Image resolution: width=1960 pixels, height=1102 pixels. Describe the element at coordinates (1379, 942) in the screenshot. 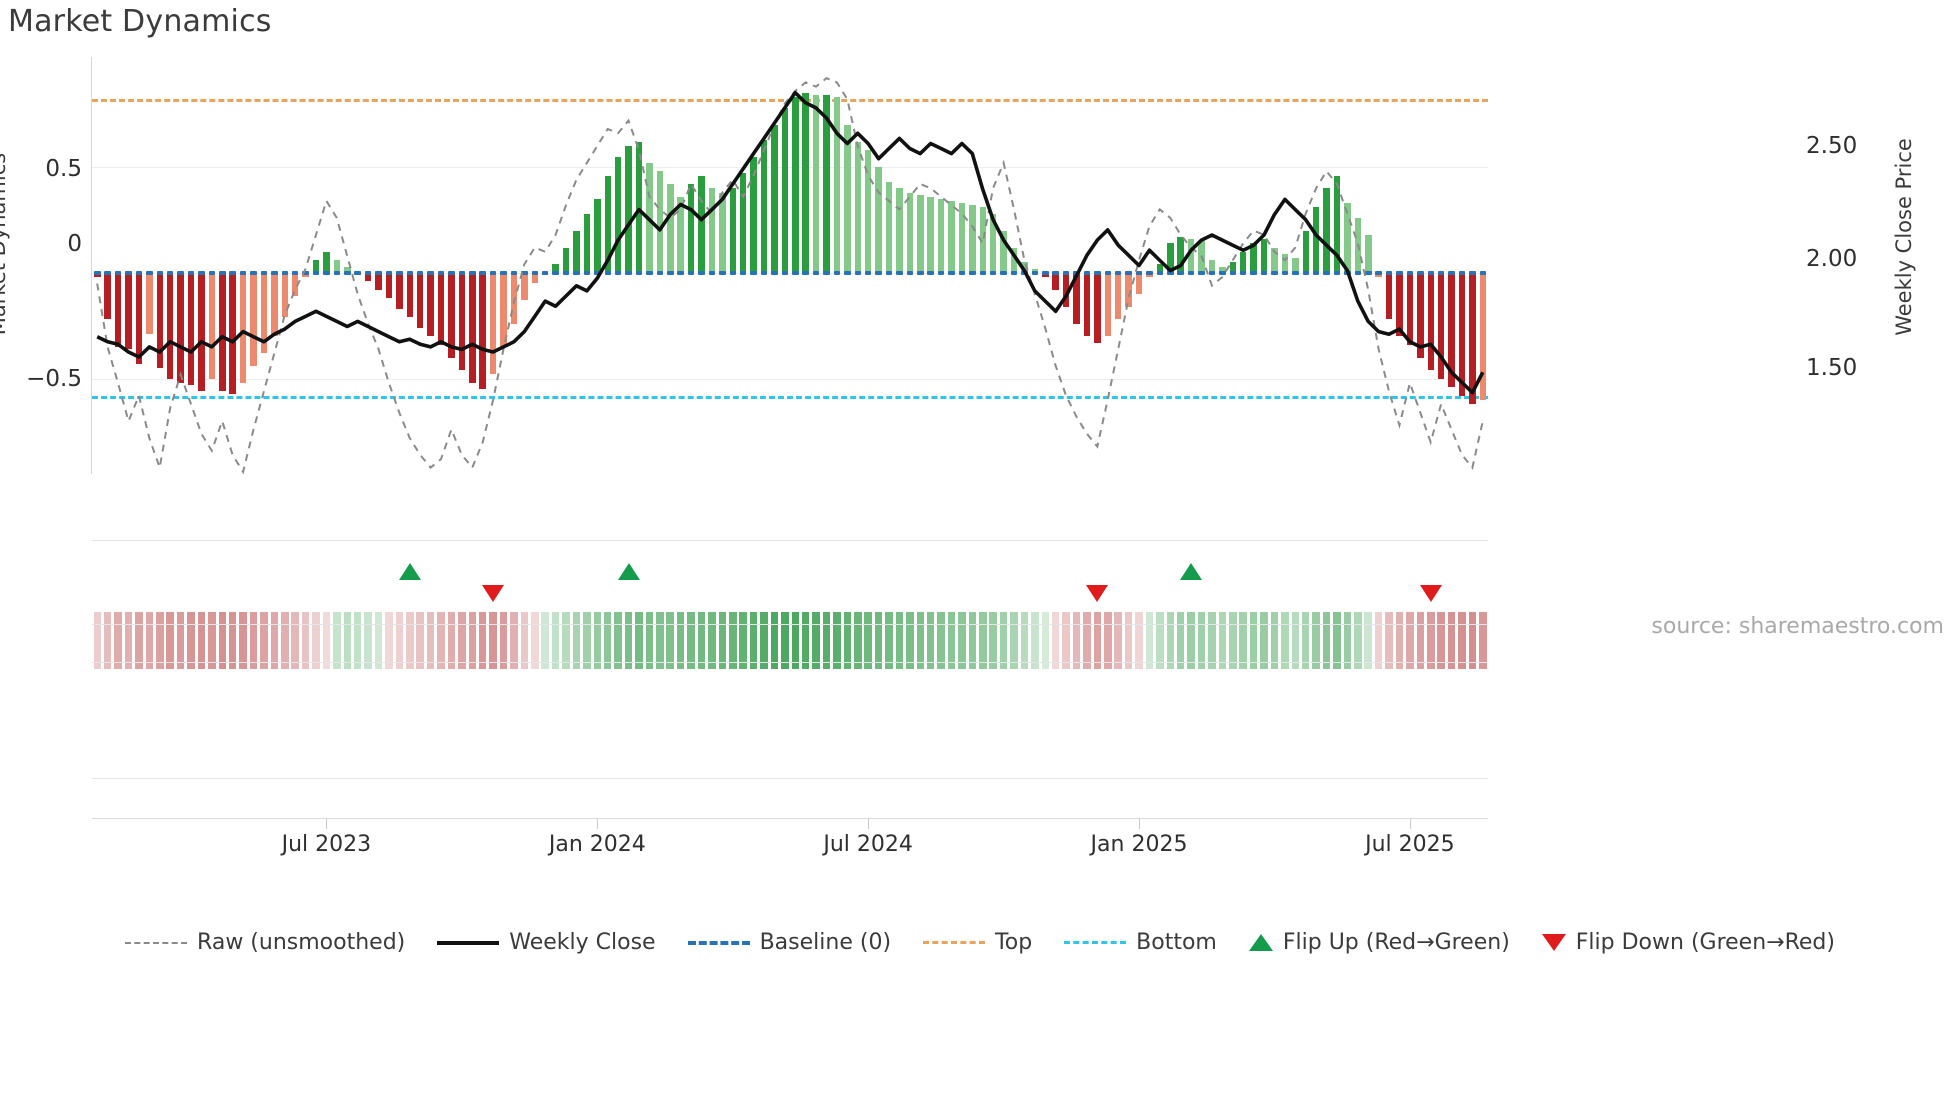

I see `legend-item-5: Flip Up (Red→Green)` at that location.